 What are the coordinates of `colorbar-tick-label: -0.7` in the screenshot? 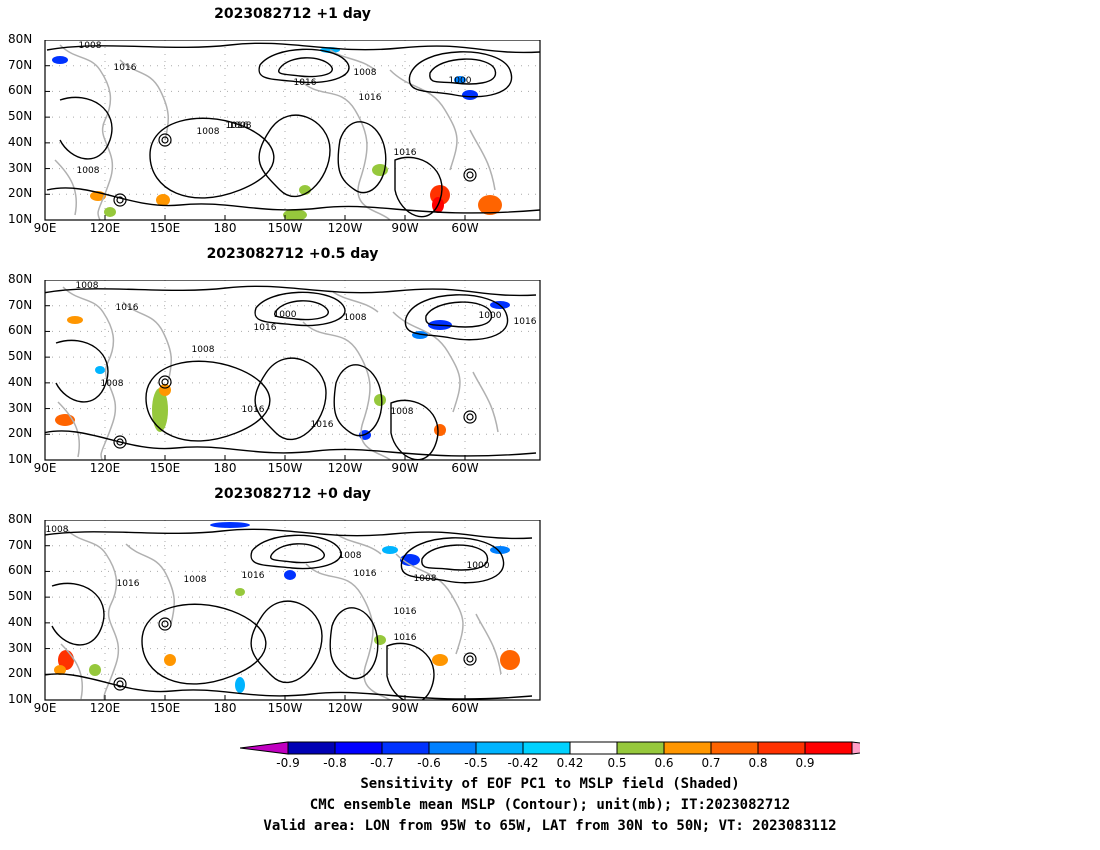 It's located at (382, 763).